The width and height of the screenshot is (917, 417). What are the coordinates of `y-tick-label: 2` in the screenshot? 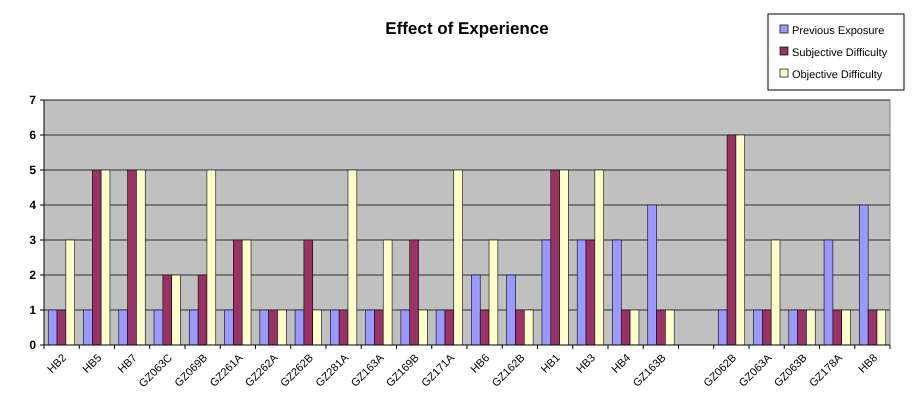 It's located at (32, 275).